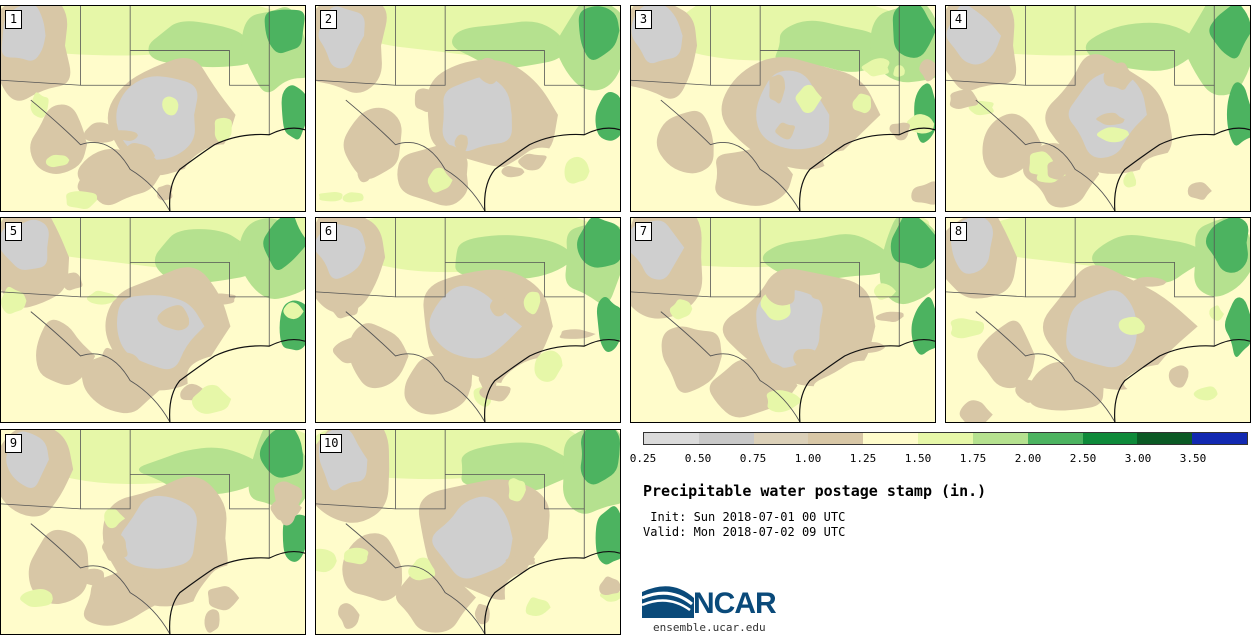  What do you see at coordinates (13, 231) in the screenshot?
I see `panel-label: 5` at bounding box center [13, 231].